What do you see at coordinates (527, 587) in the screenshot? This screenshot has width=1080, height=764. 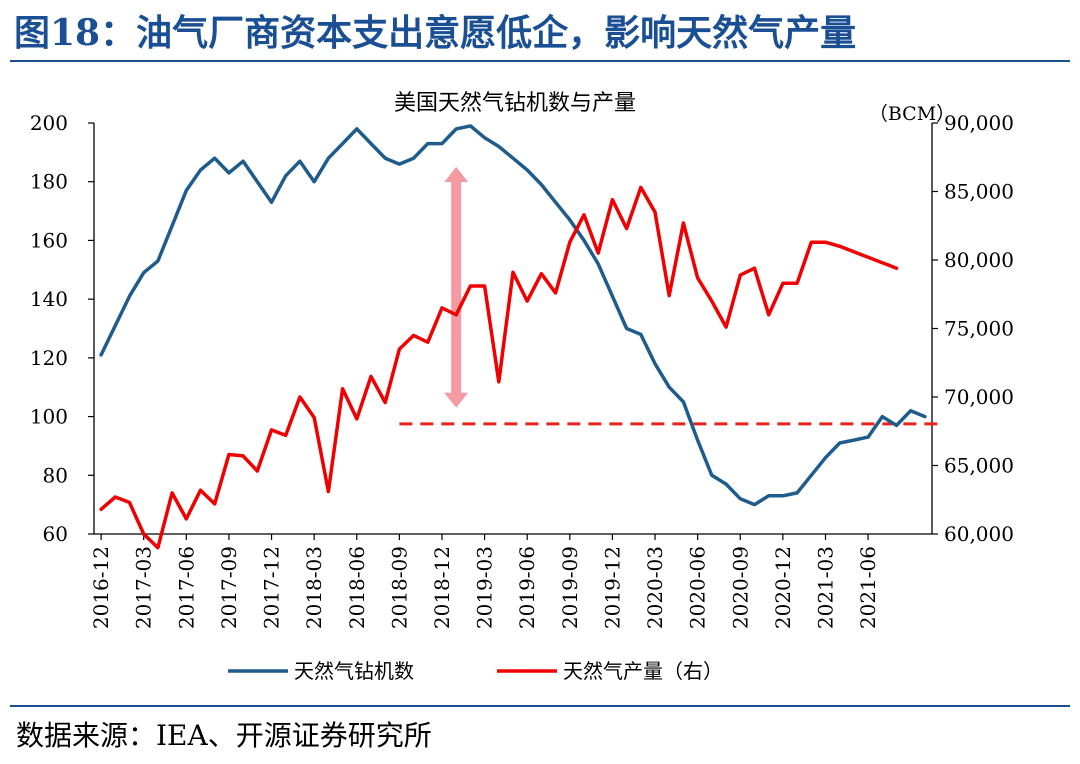 I see `x-tick-label: 2019-06` at bounding box center [527, 587].